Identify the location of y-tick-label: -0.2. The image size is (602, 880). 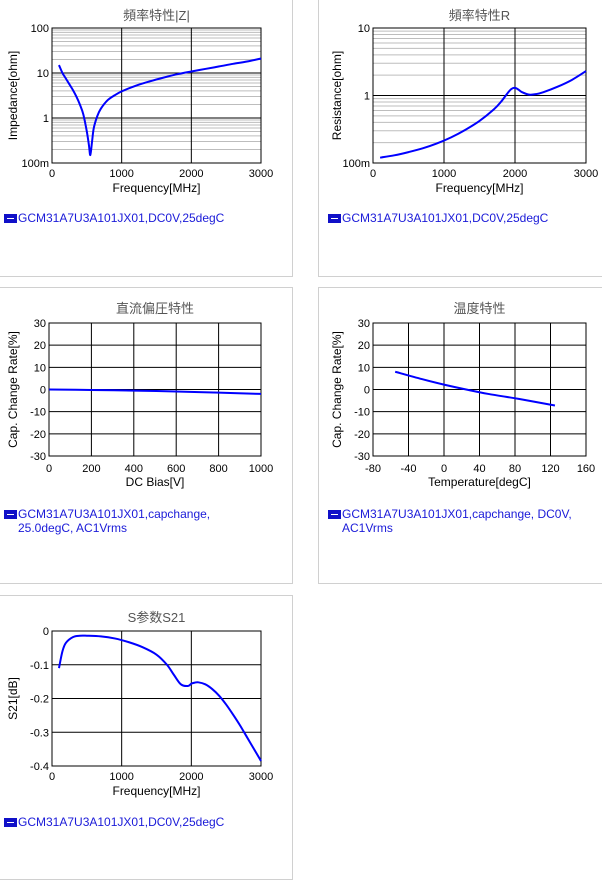
(39, 700).